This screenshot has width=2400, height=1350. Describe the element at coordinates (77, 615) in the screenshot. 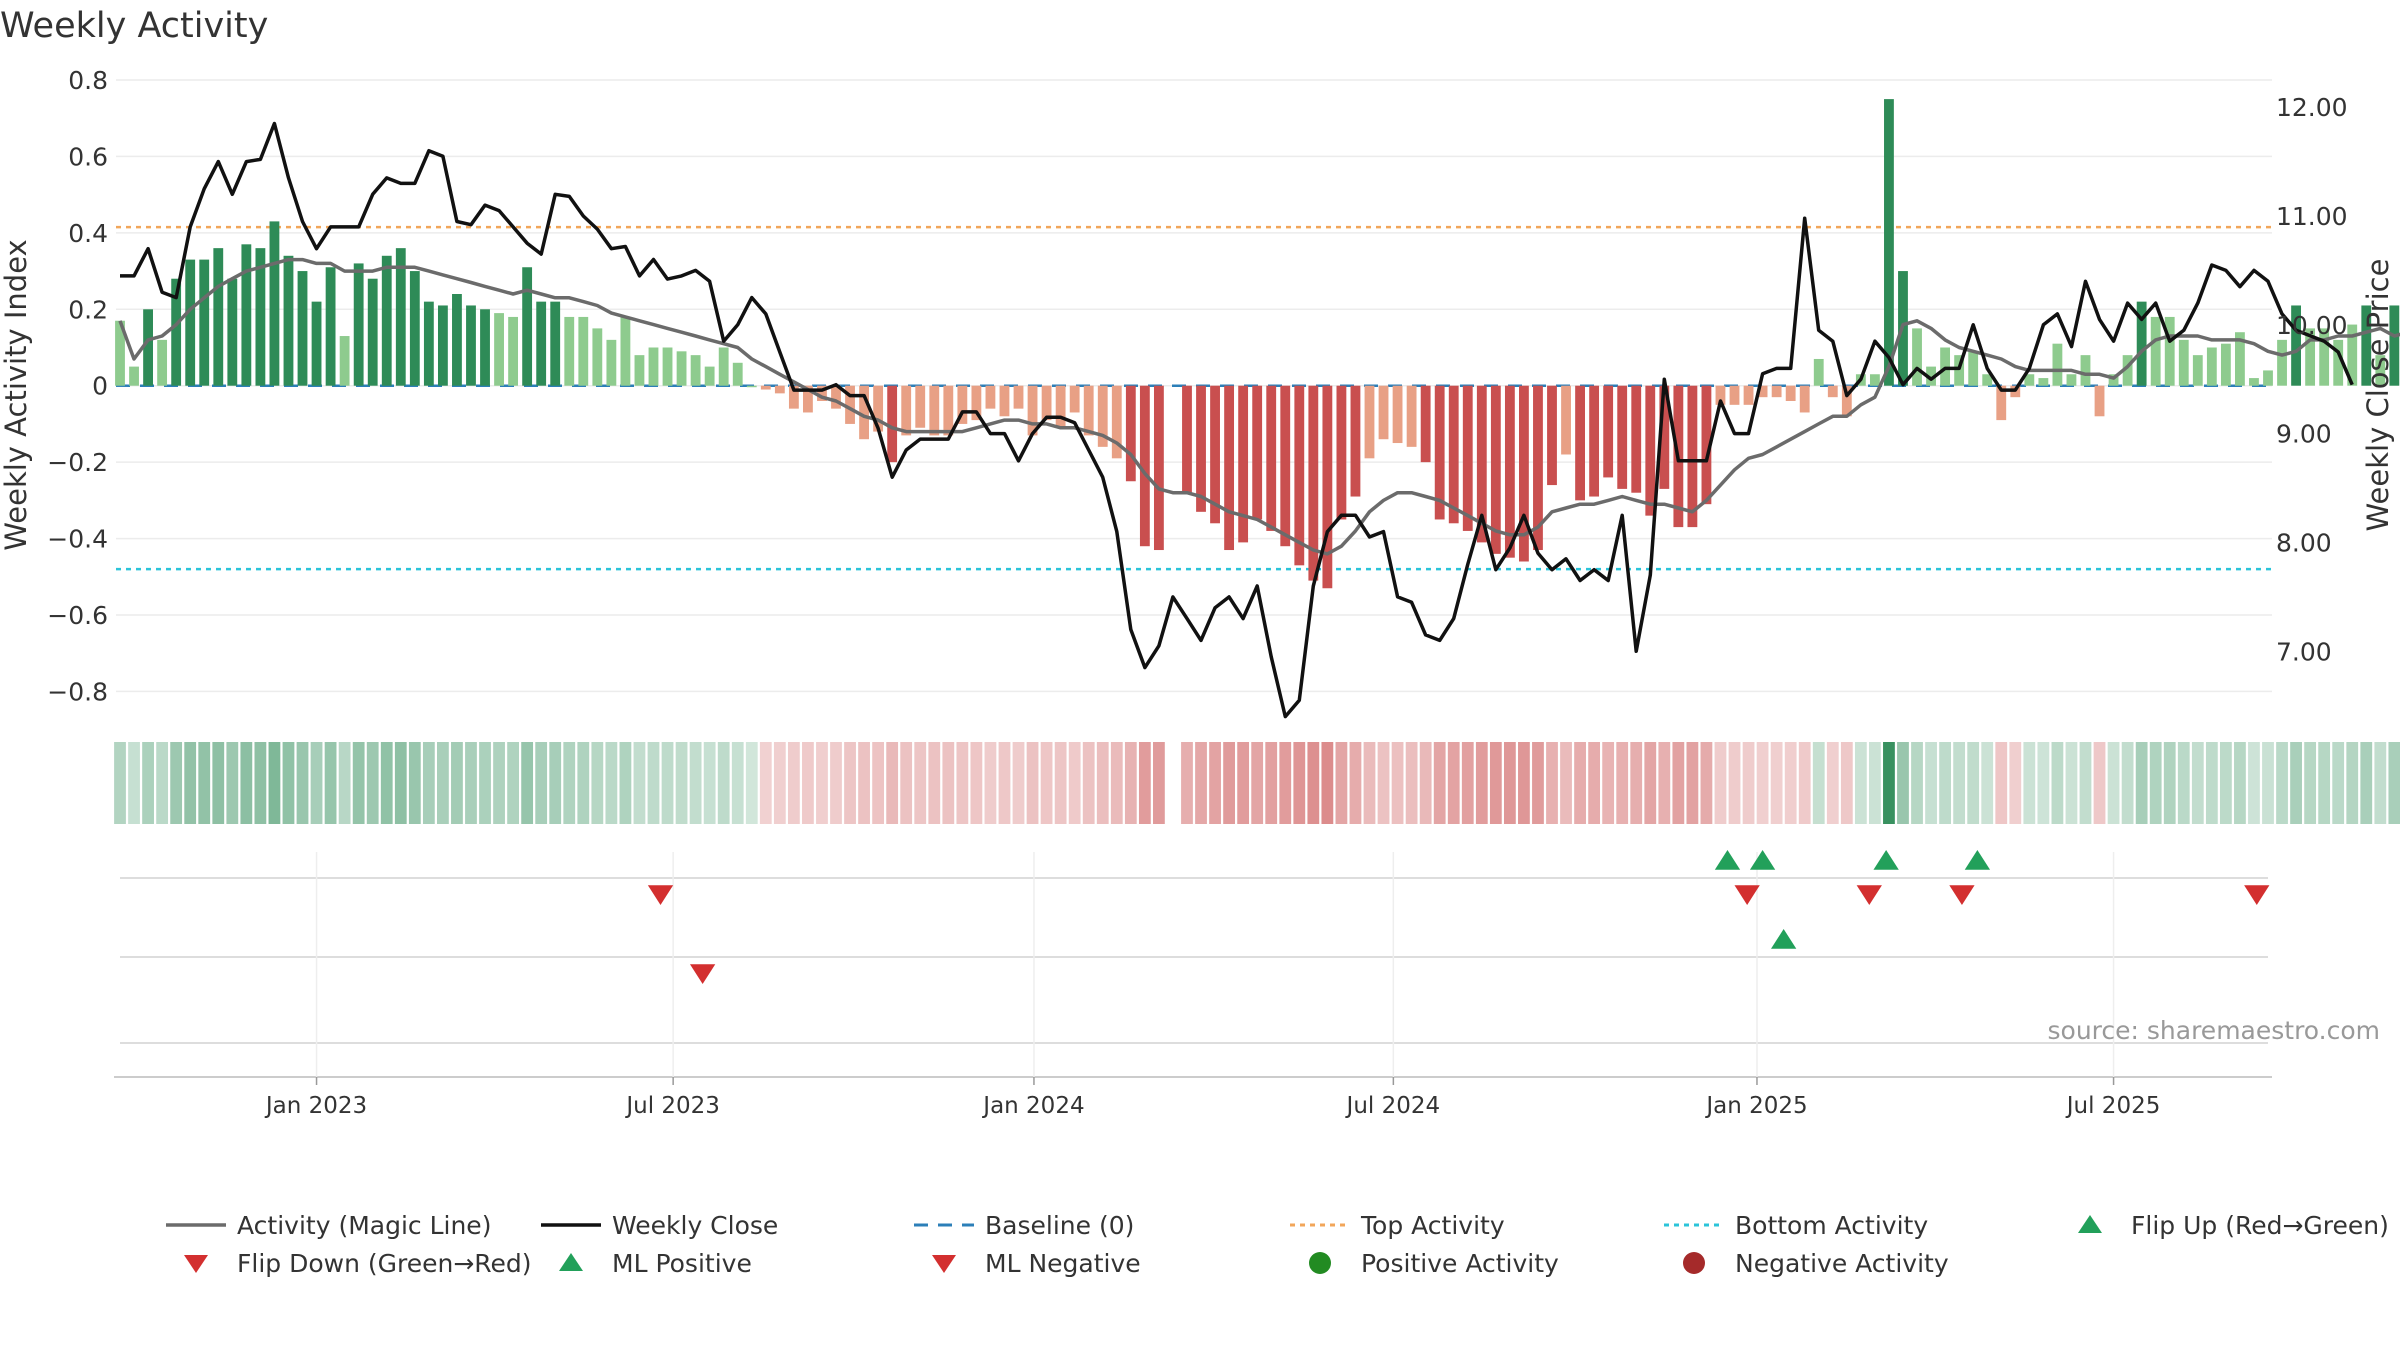

I see `y-tick-label: −0.6` at that location.